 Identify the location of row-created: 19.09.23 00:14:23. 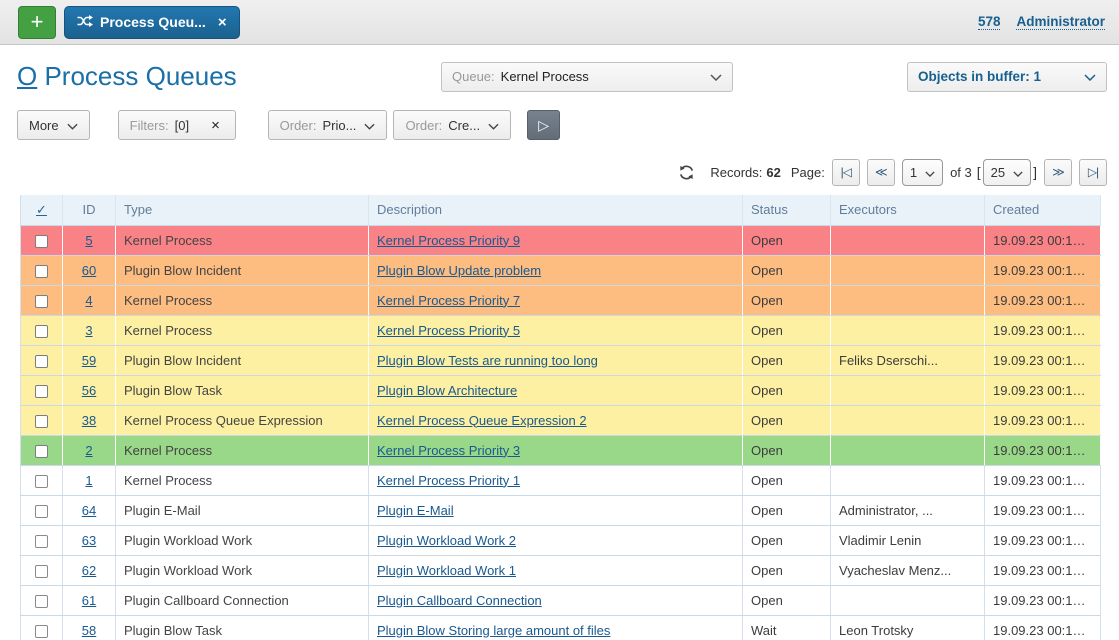
(1042, 570).